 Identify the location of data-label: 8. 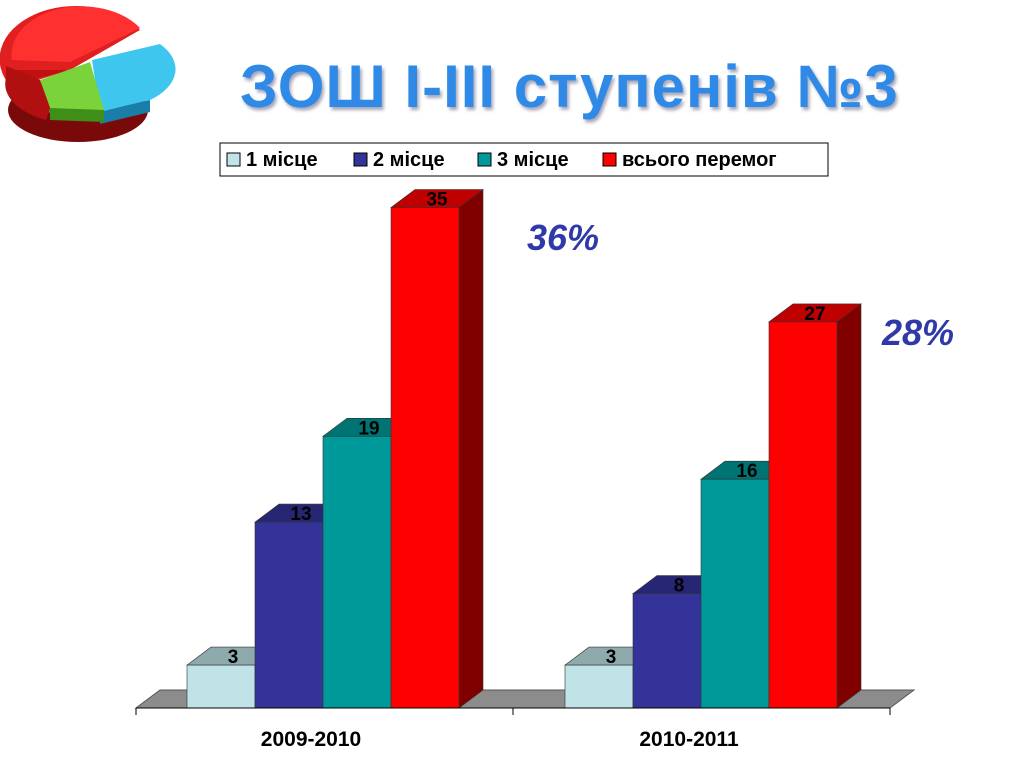
(679, 586).